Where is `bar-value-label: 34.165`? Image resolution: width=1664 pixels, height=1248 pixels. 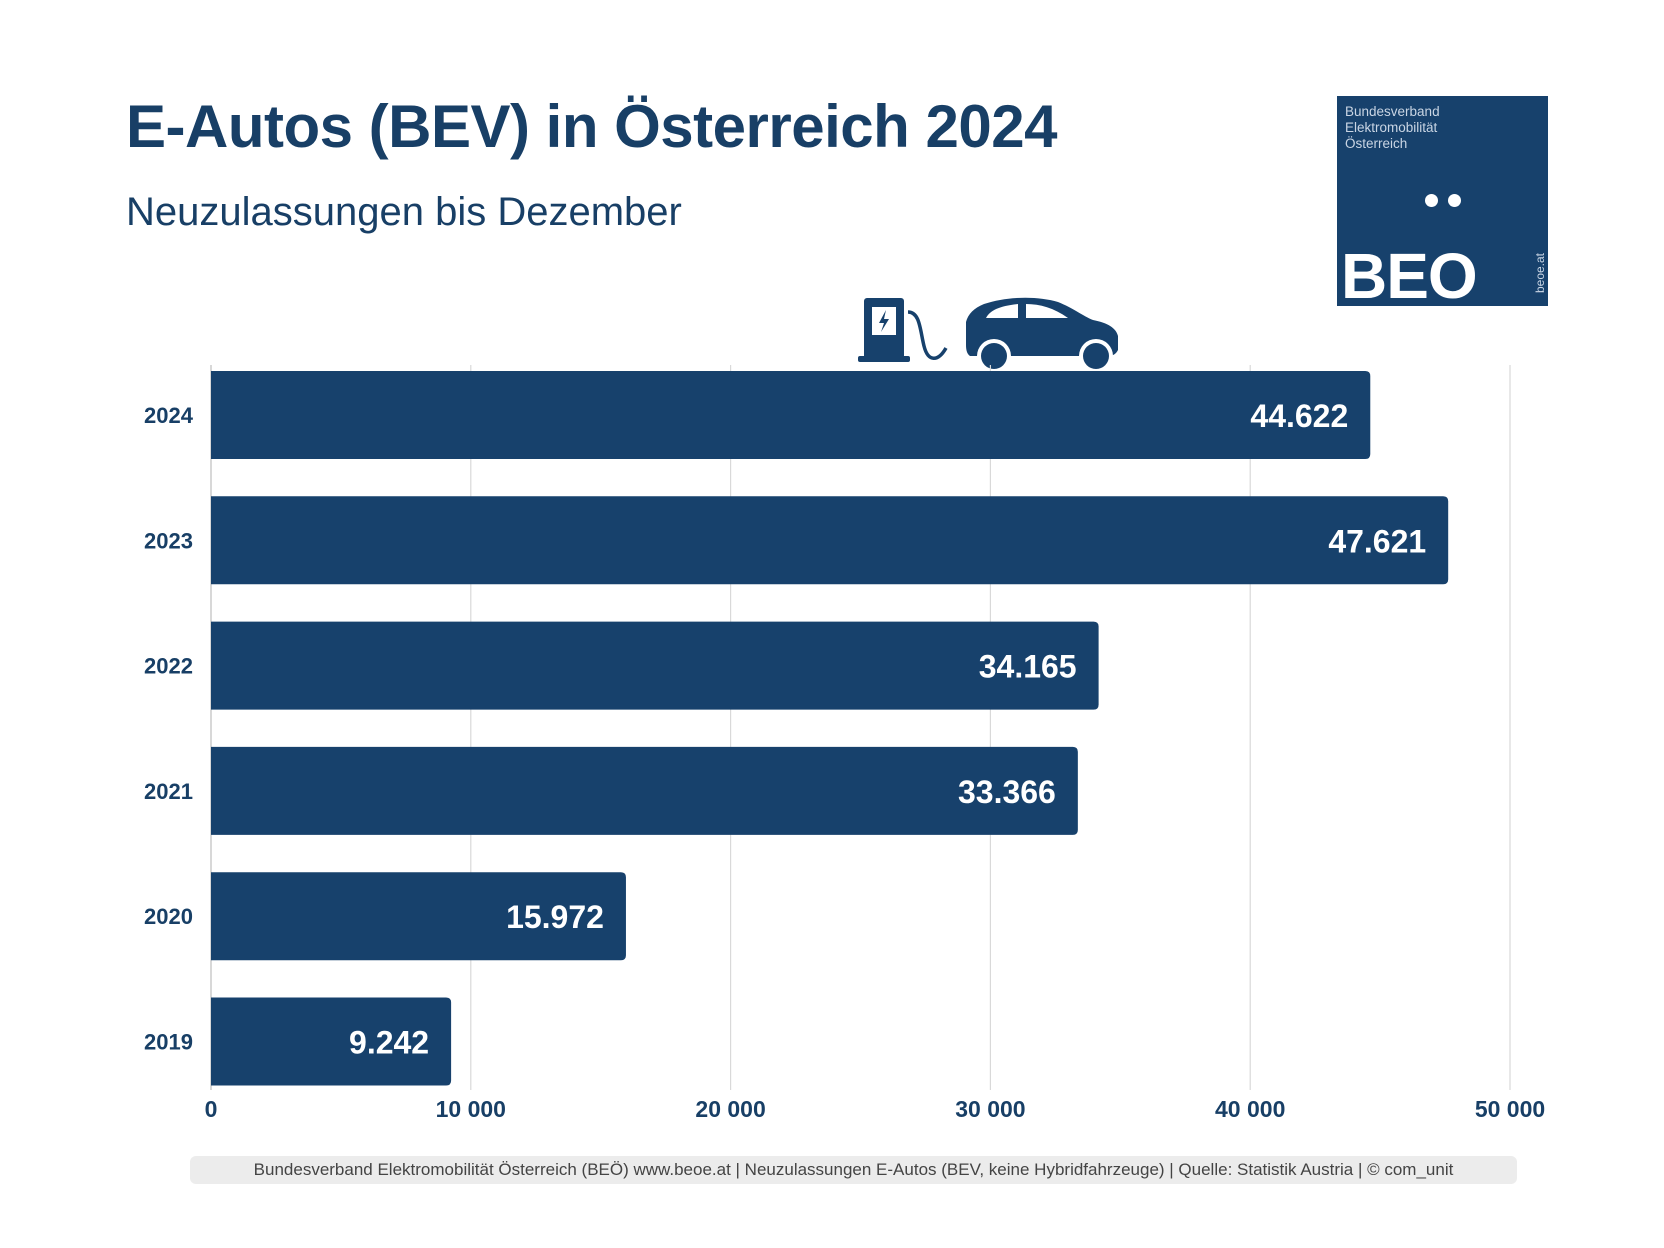 bar-value-label: 34.165 is located at coordinates (1028, 667).